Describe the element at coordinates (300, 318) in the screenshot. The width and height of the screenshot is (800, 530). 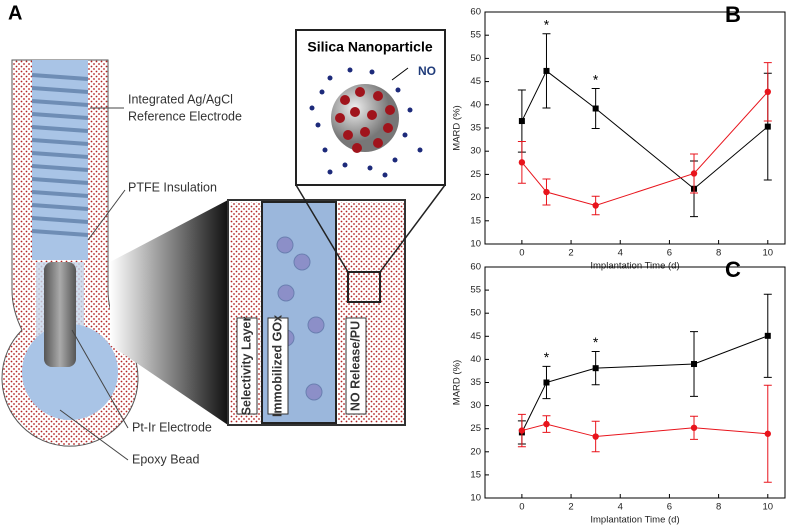
I see `enzymes` at that location.